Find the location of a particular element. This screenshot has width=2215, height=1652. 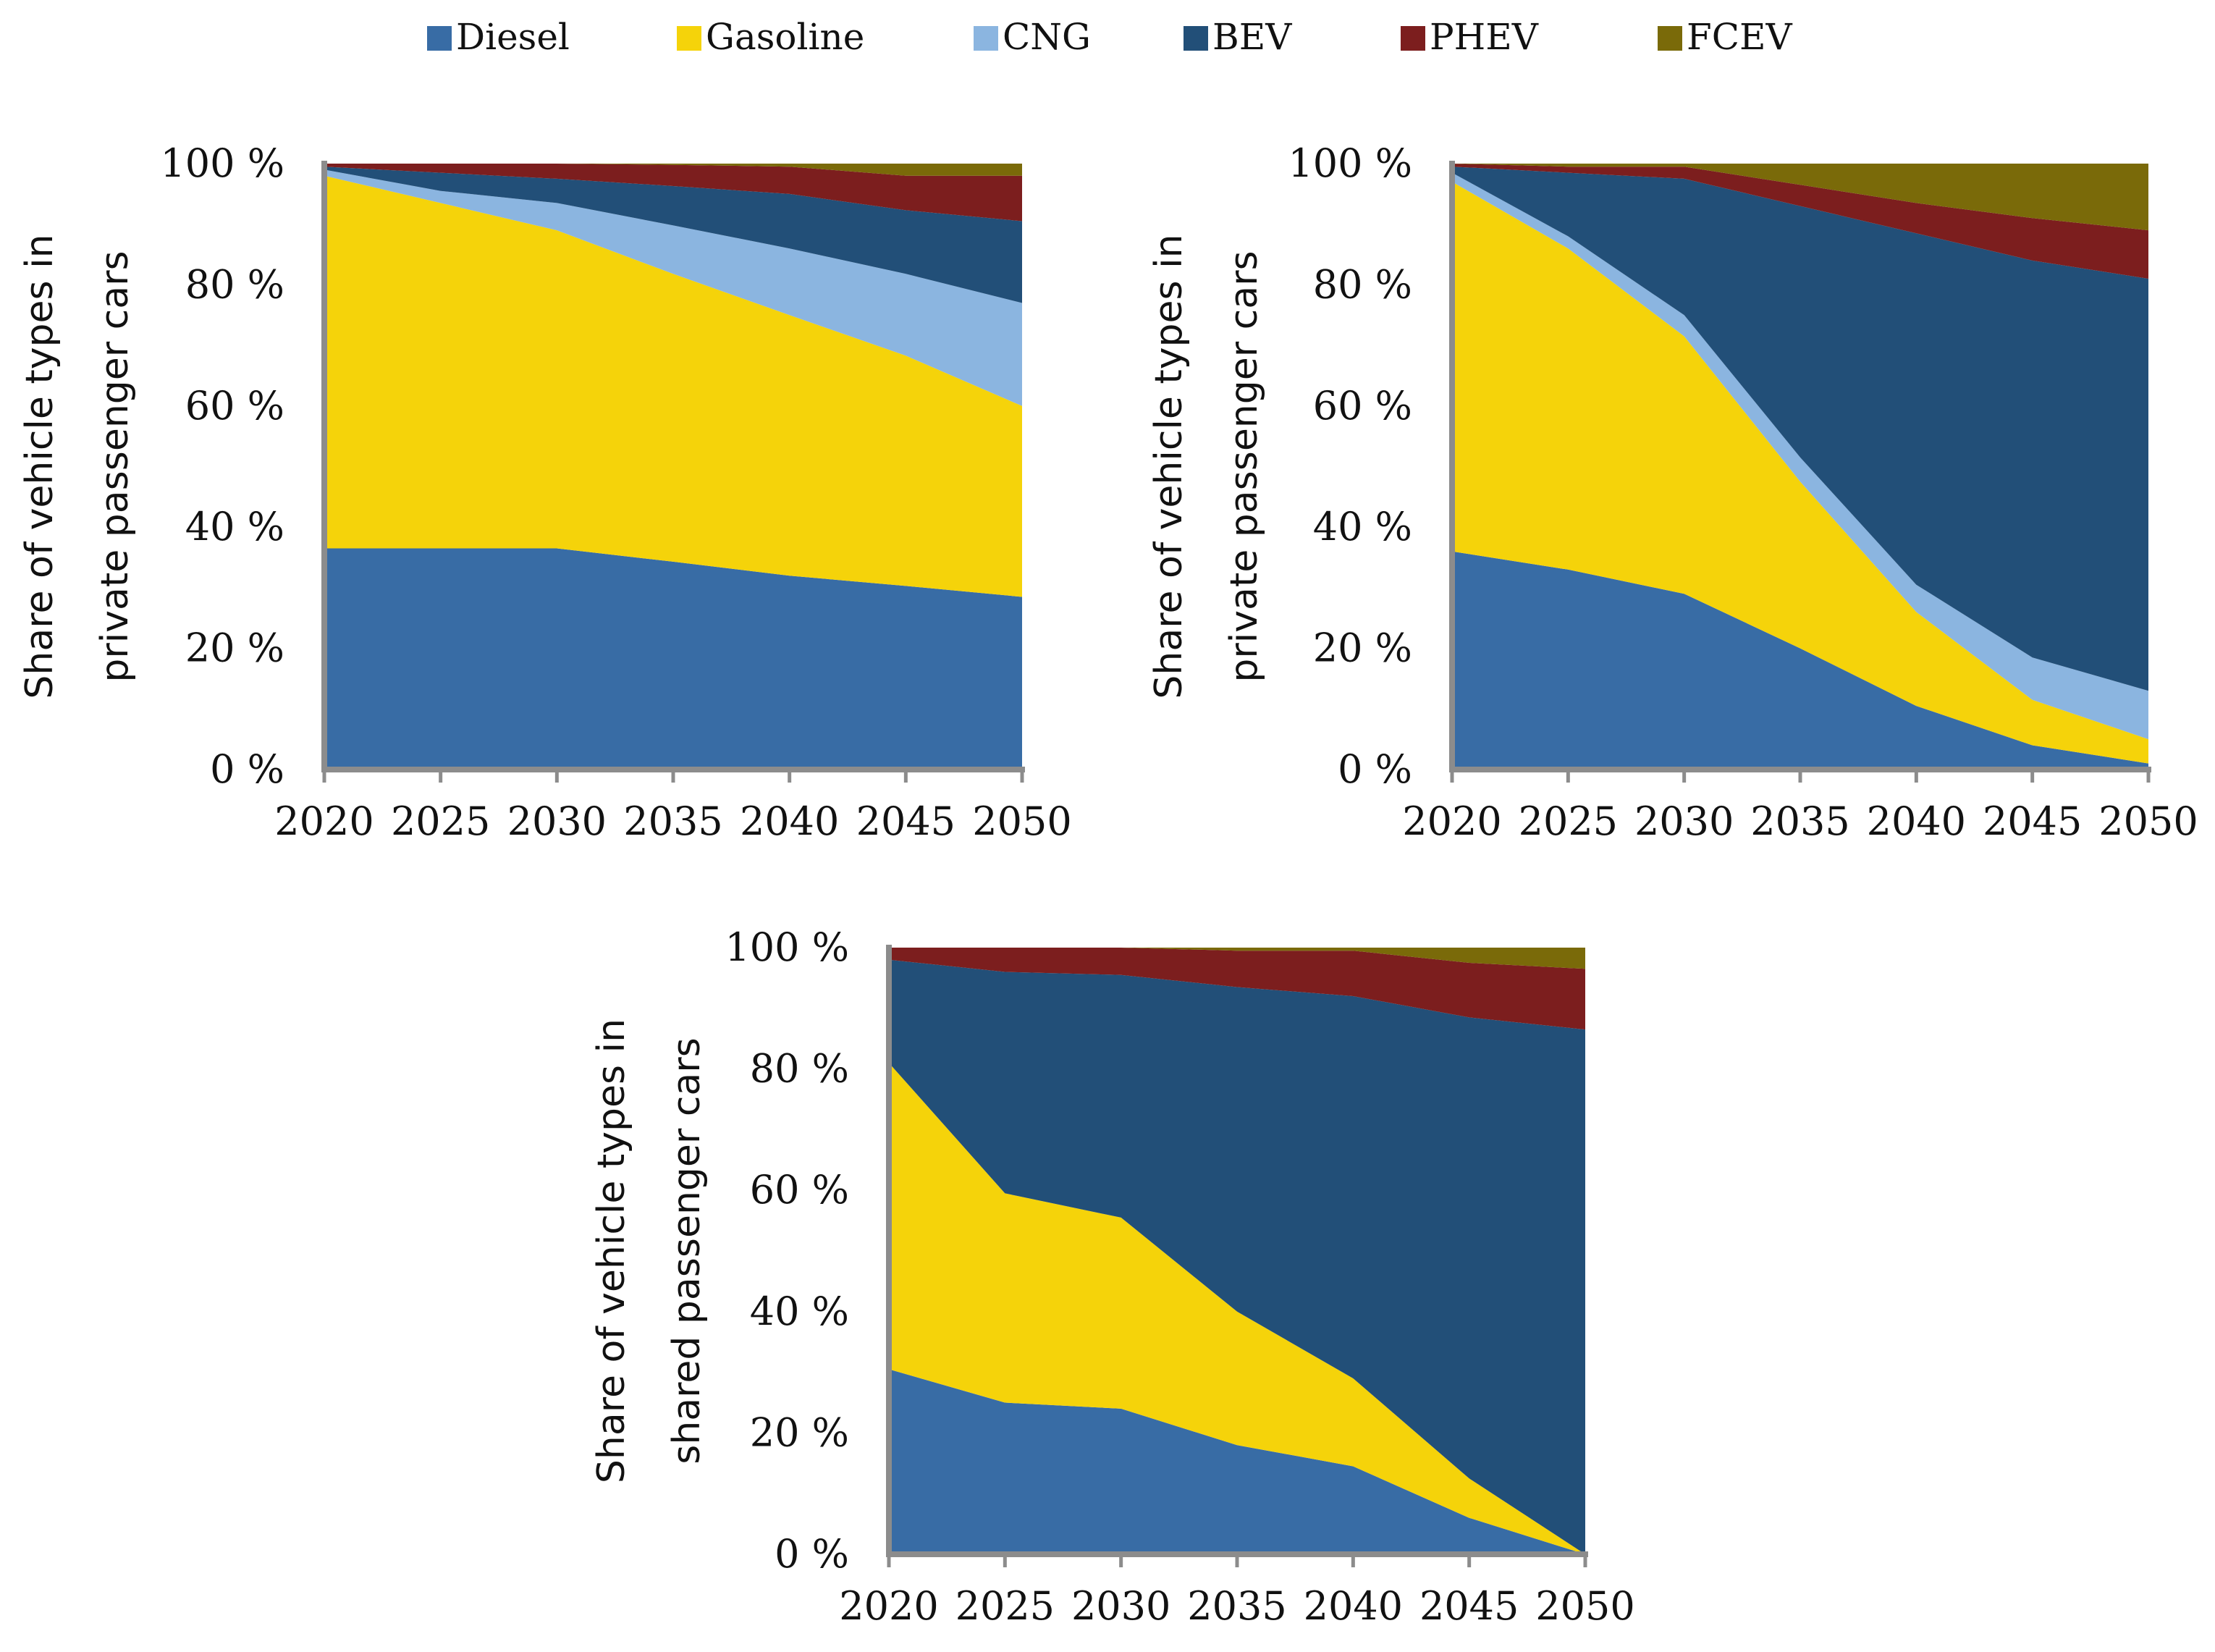

legend-swatch-fcev is located at coordinates (1670, 39).